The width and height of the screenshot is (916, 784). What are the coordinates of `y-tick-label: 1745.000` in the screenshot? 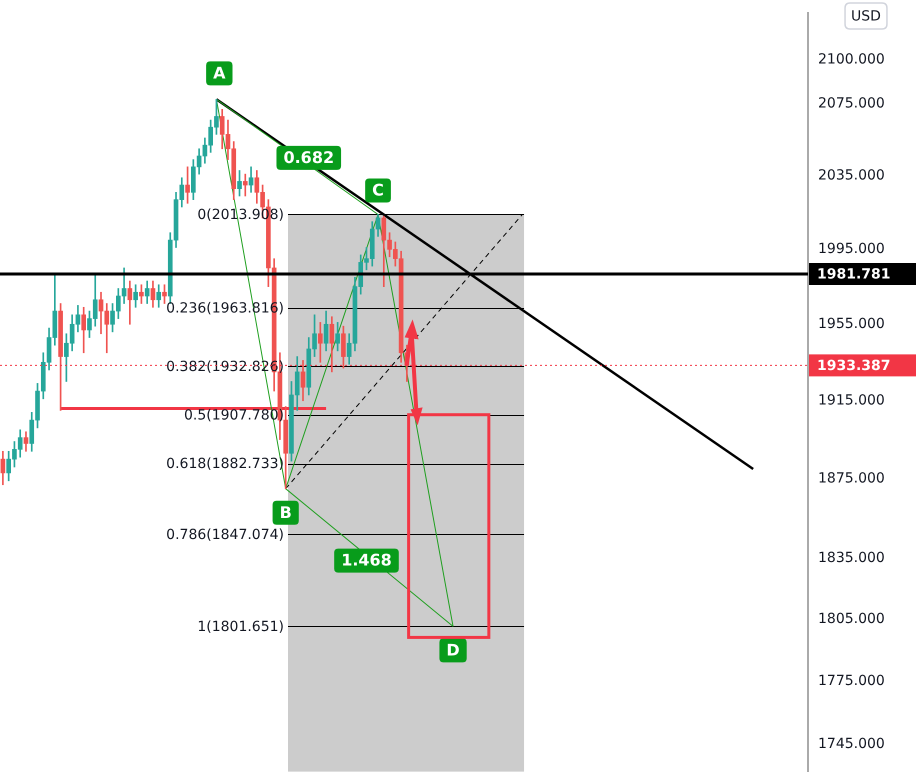 It's located at (851, 744).